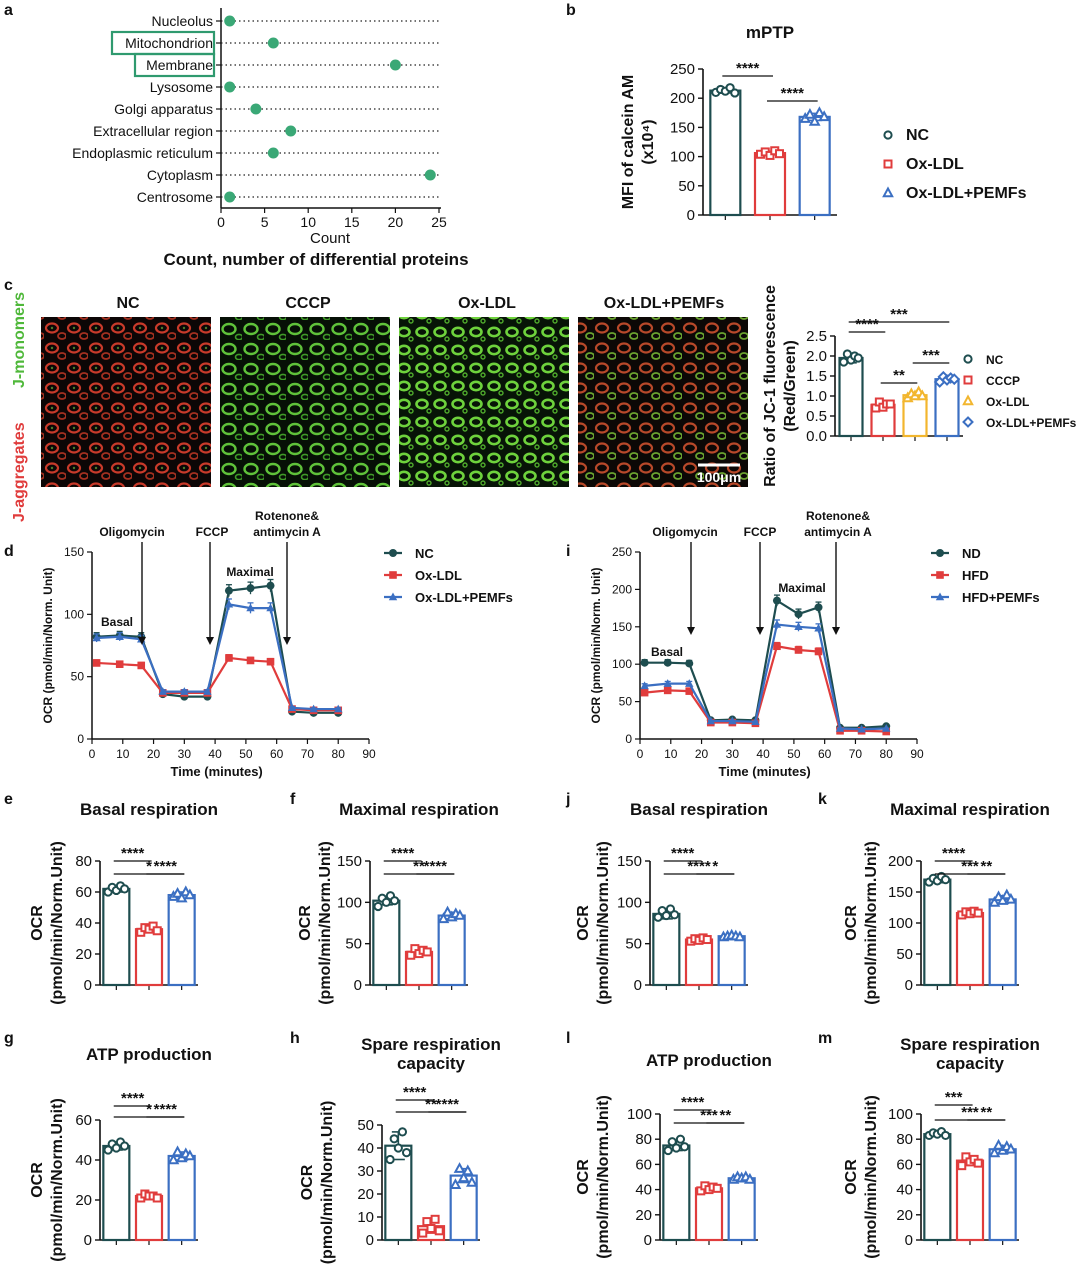 This screenshot has width=1080, height=1272. What do you see at coordinates (970, 1112) in the screenshot?
I see `sig-label: ***` at bounding box center [970, 1112].